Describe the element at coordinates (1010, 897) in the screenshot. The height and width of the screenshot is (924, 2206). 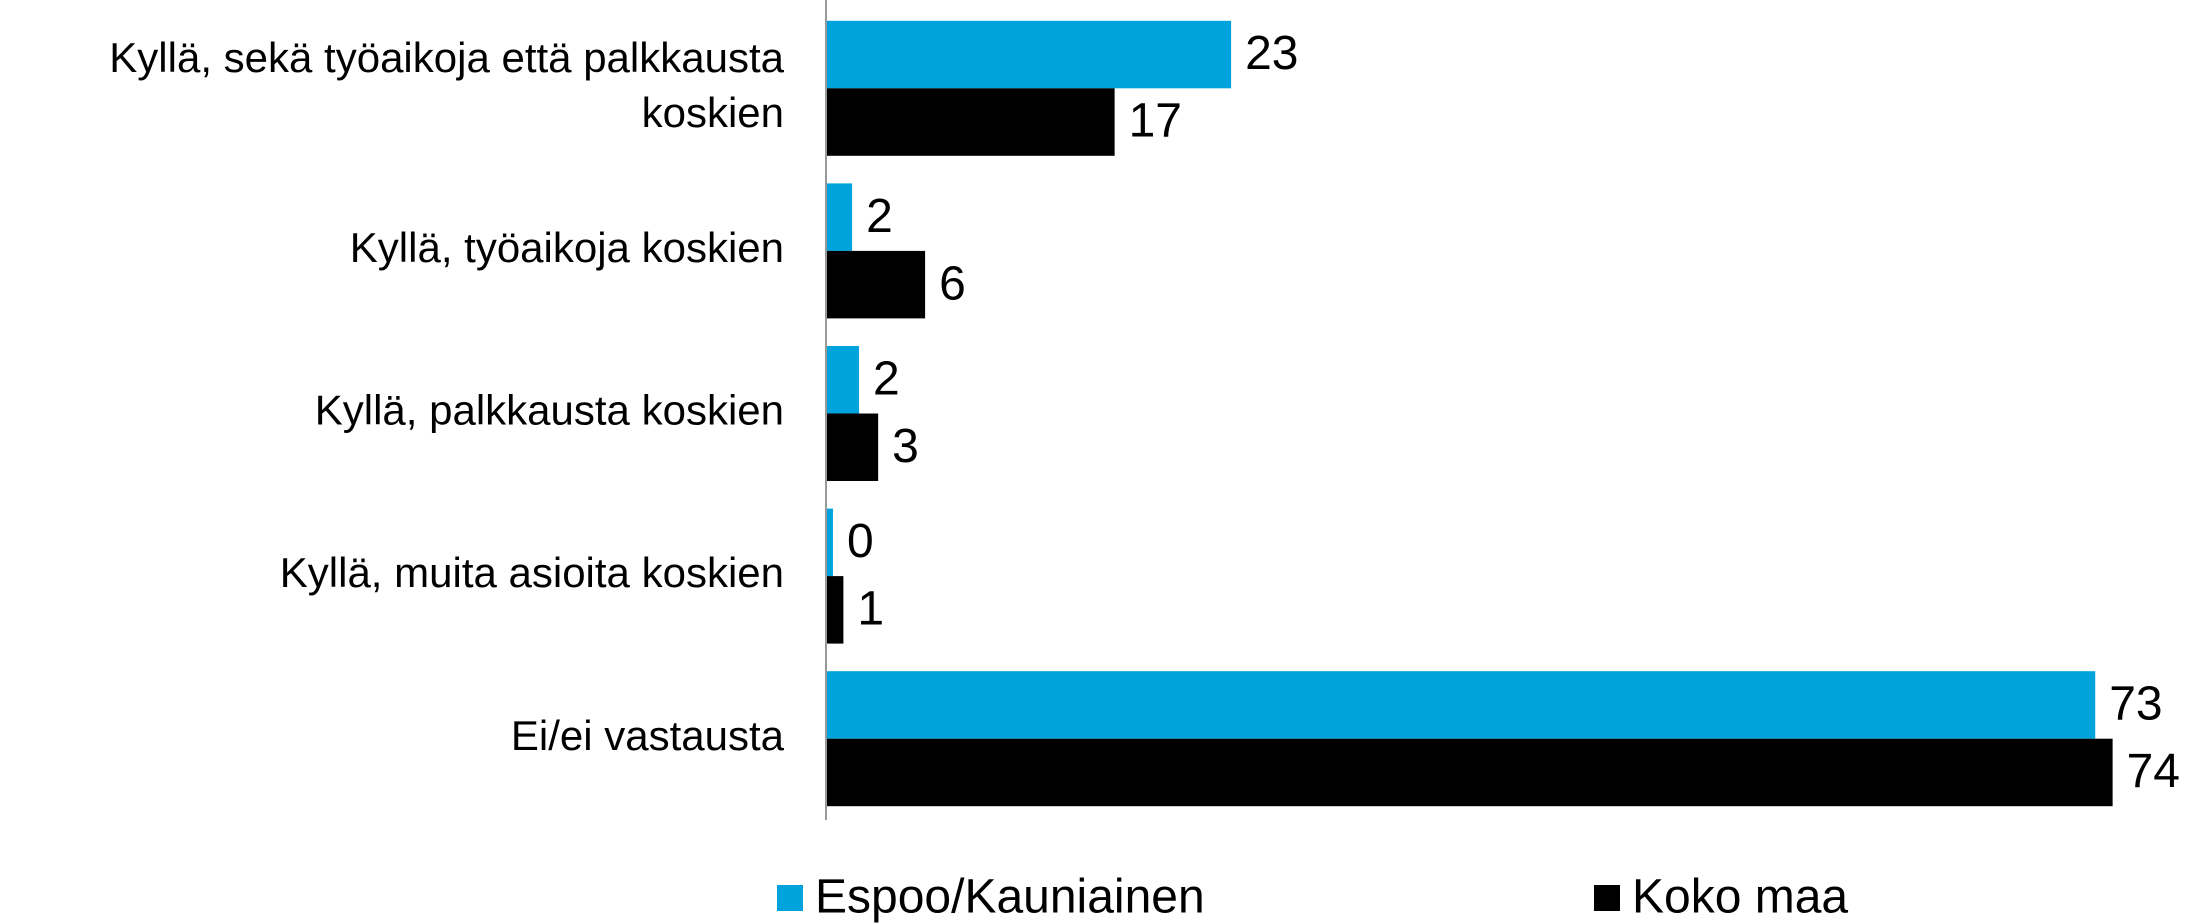
I see `legend-label: Espoo/Kauniainen` at that location.